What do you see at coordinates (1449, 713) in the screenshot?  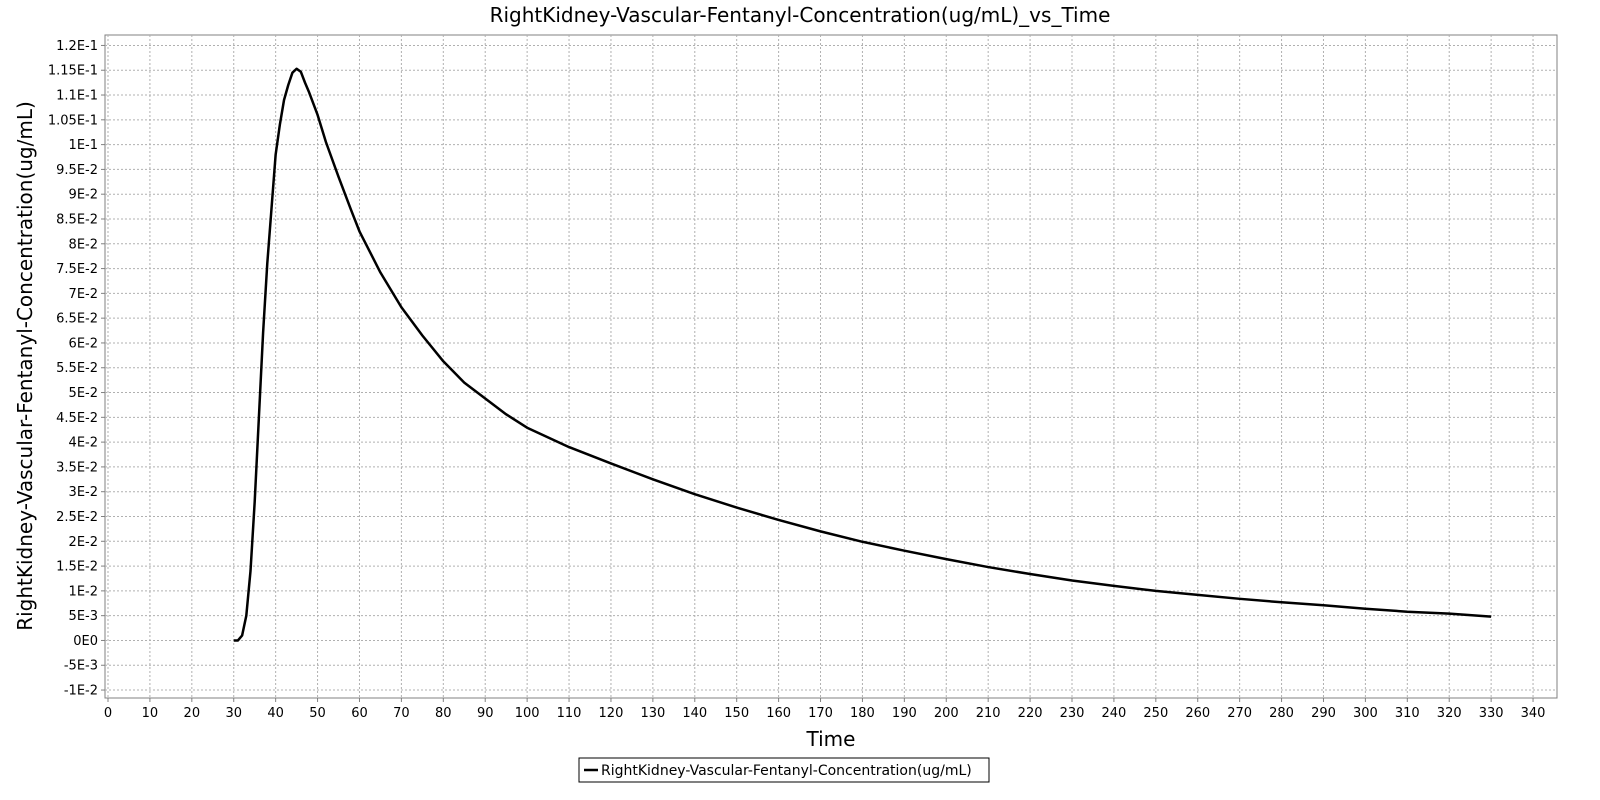 I see `x-tick-label: 320` at bounding box center [1449, 713].